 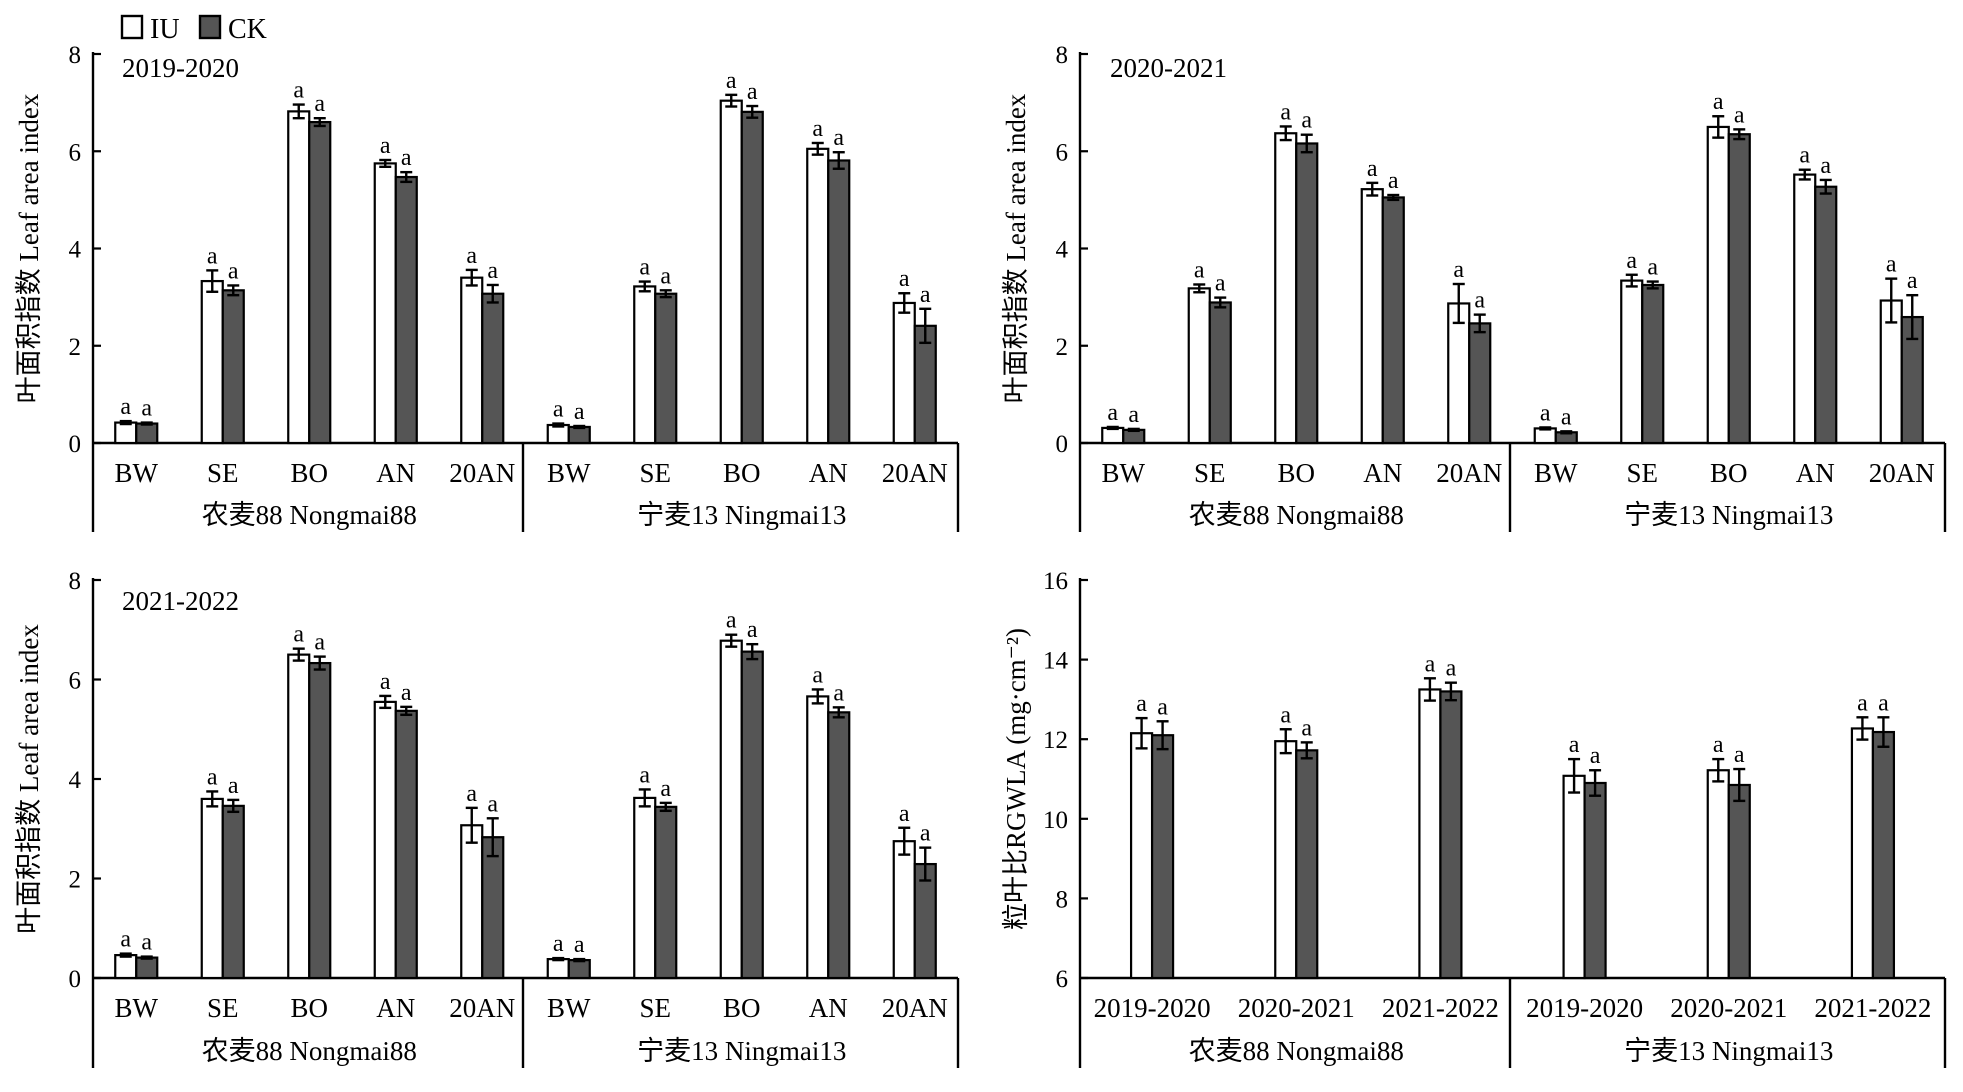 I want to click on y-tick-label: 16, so click(x=1055, y=581).